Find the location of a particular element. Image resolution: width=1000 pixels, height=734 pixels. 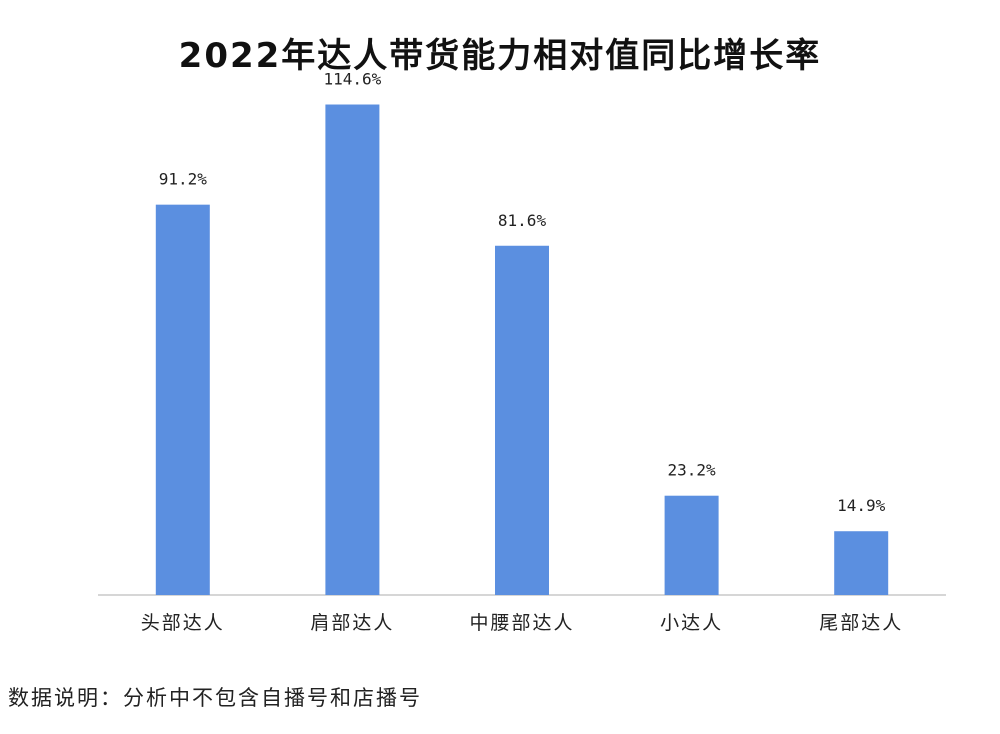

data-label-1: 114.6% is located at coordinates (353, 79).